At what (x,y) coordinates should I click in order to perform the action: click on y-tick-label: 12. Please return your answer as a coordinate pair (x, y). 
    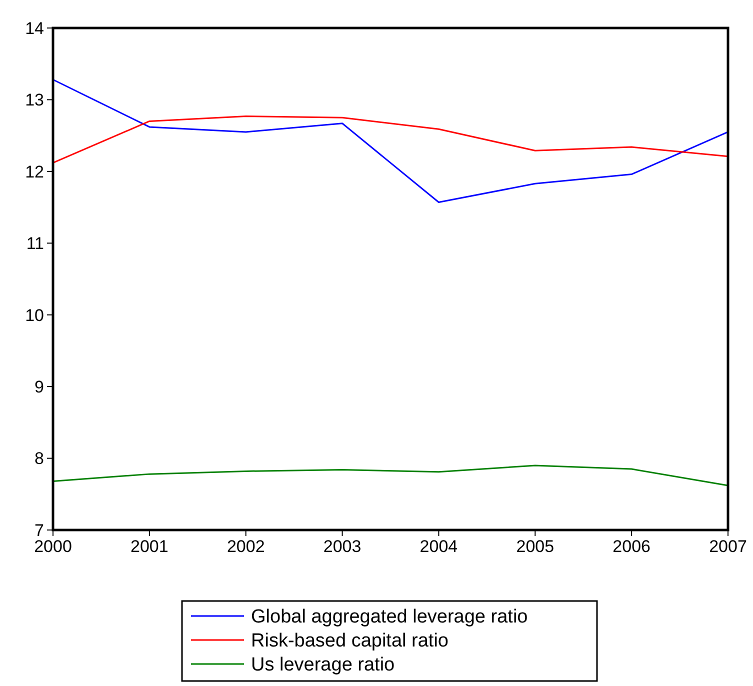
    Looking at the image, I should click on (34, 172).